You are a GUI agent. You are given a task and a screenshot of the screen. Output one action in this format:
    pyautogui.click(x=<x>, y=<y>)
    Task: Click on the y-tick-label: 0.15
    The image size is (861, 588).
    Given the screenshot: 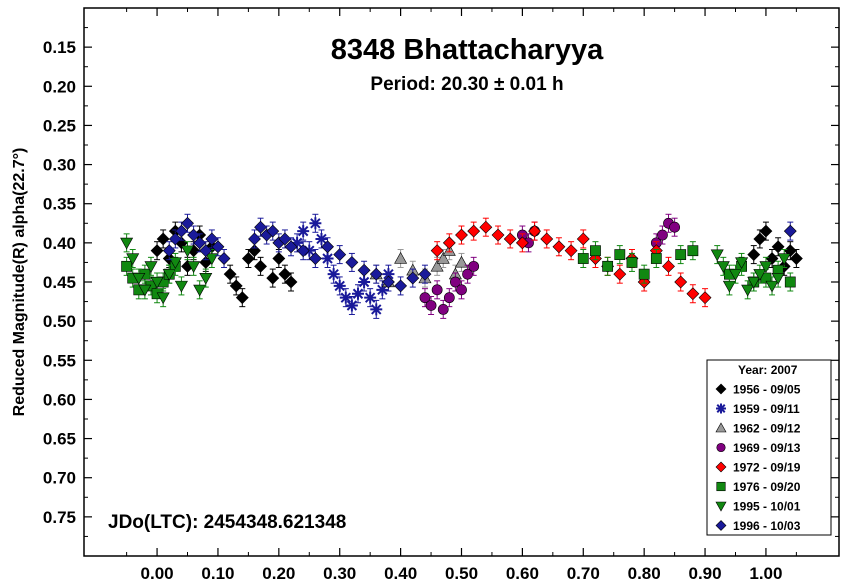 What is the action you would take?
    pyautogui.click(x=59, y=47)
    